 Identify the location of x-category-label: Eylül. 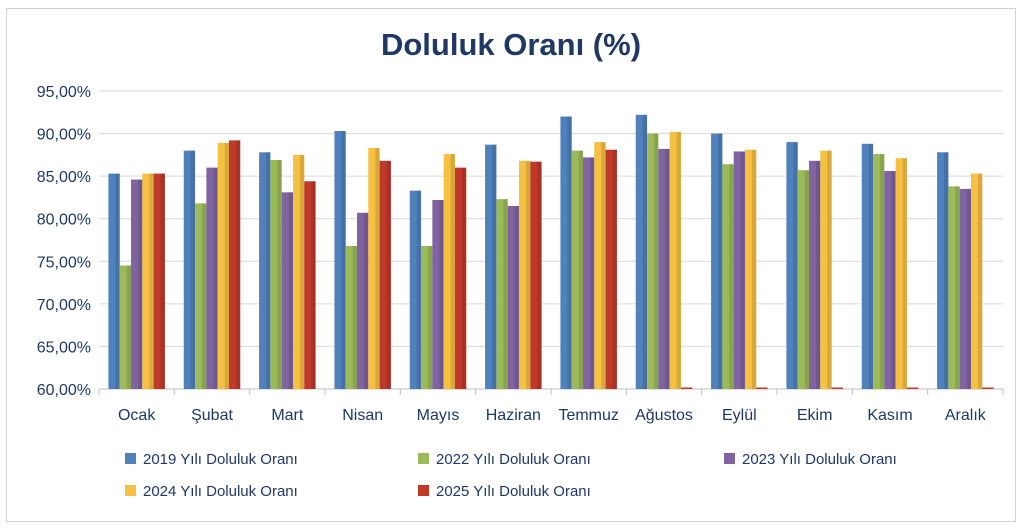
(739, 415).